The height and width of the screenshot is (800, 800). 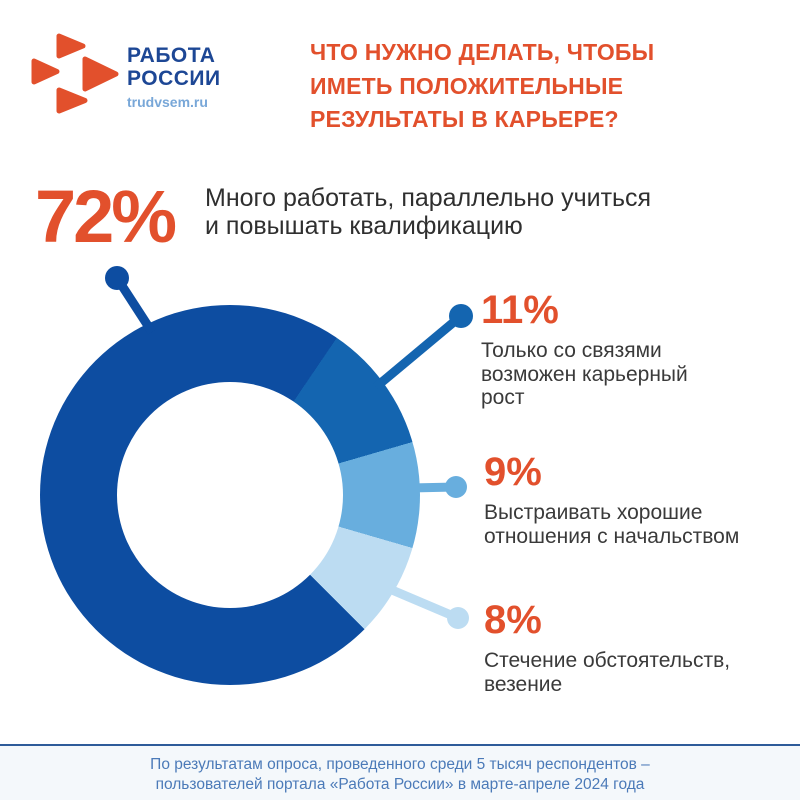 I want to click on callout-block-8: 8% Стечение обстоятельств, везение, so click(x=636, y=648).